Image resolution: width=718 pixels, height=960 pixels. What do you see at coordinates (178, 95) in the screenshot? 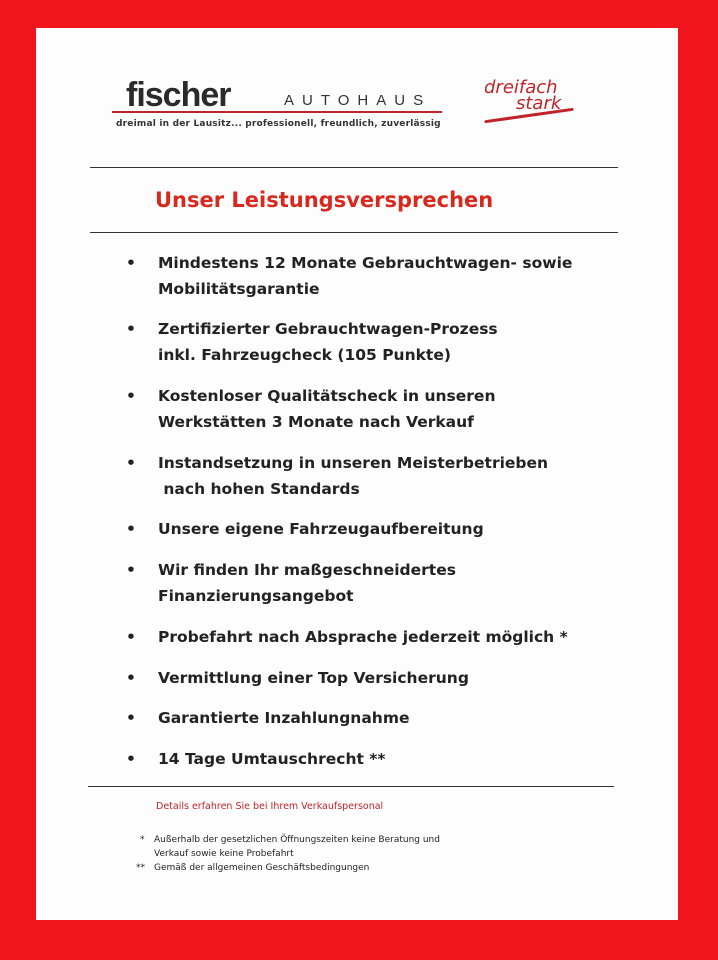
I see `logo-fischer: fischer` at bounding box center [178, 95].